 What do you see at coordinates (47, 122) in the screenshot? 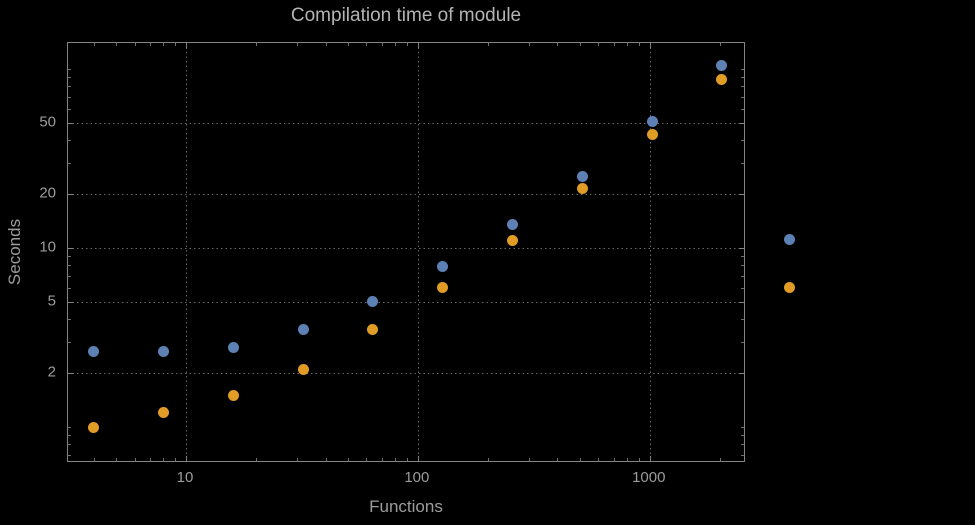
I see `y-tick-label: 50` at bounding box center [47, 122].